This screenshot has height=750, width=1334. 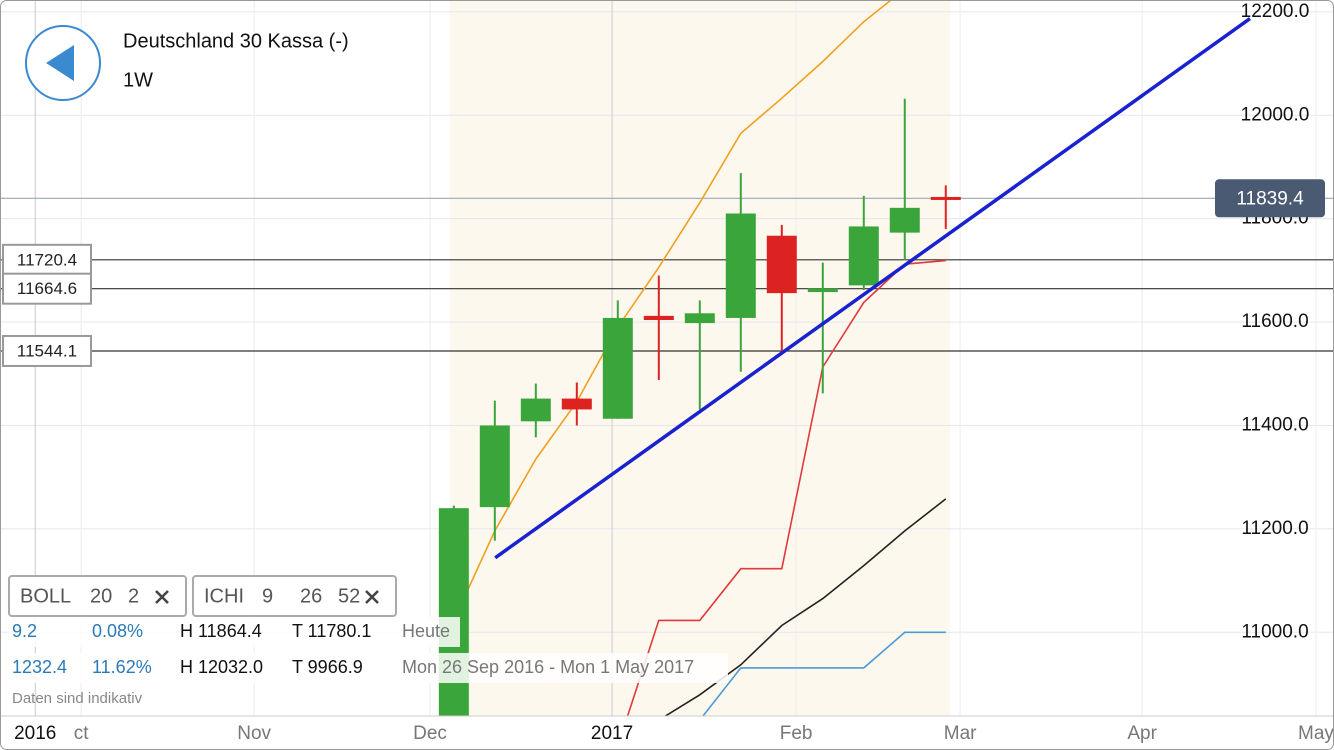 I want to click on period: 1W, so click(x=138, y=80).